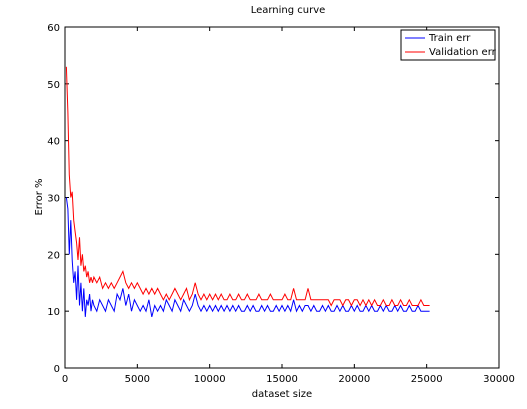 The width and height of the screenshot is (527, 409). Describe the element at coordinates (463, 52) in the screenshot. I see `legend-label-validation: Validation err` at that location.